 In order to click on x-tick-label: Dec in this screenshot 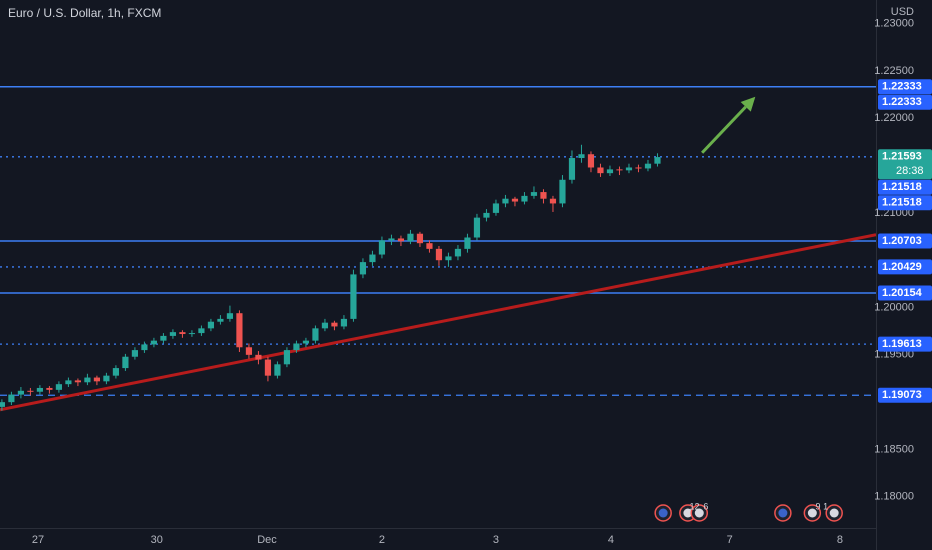, I will do `click(267, 540)`.